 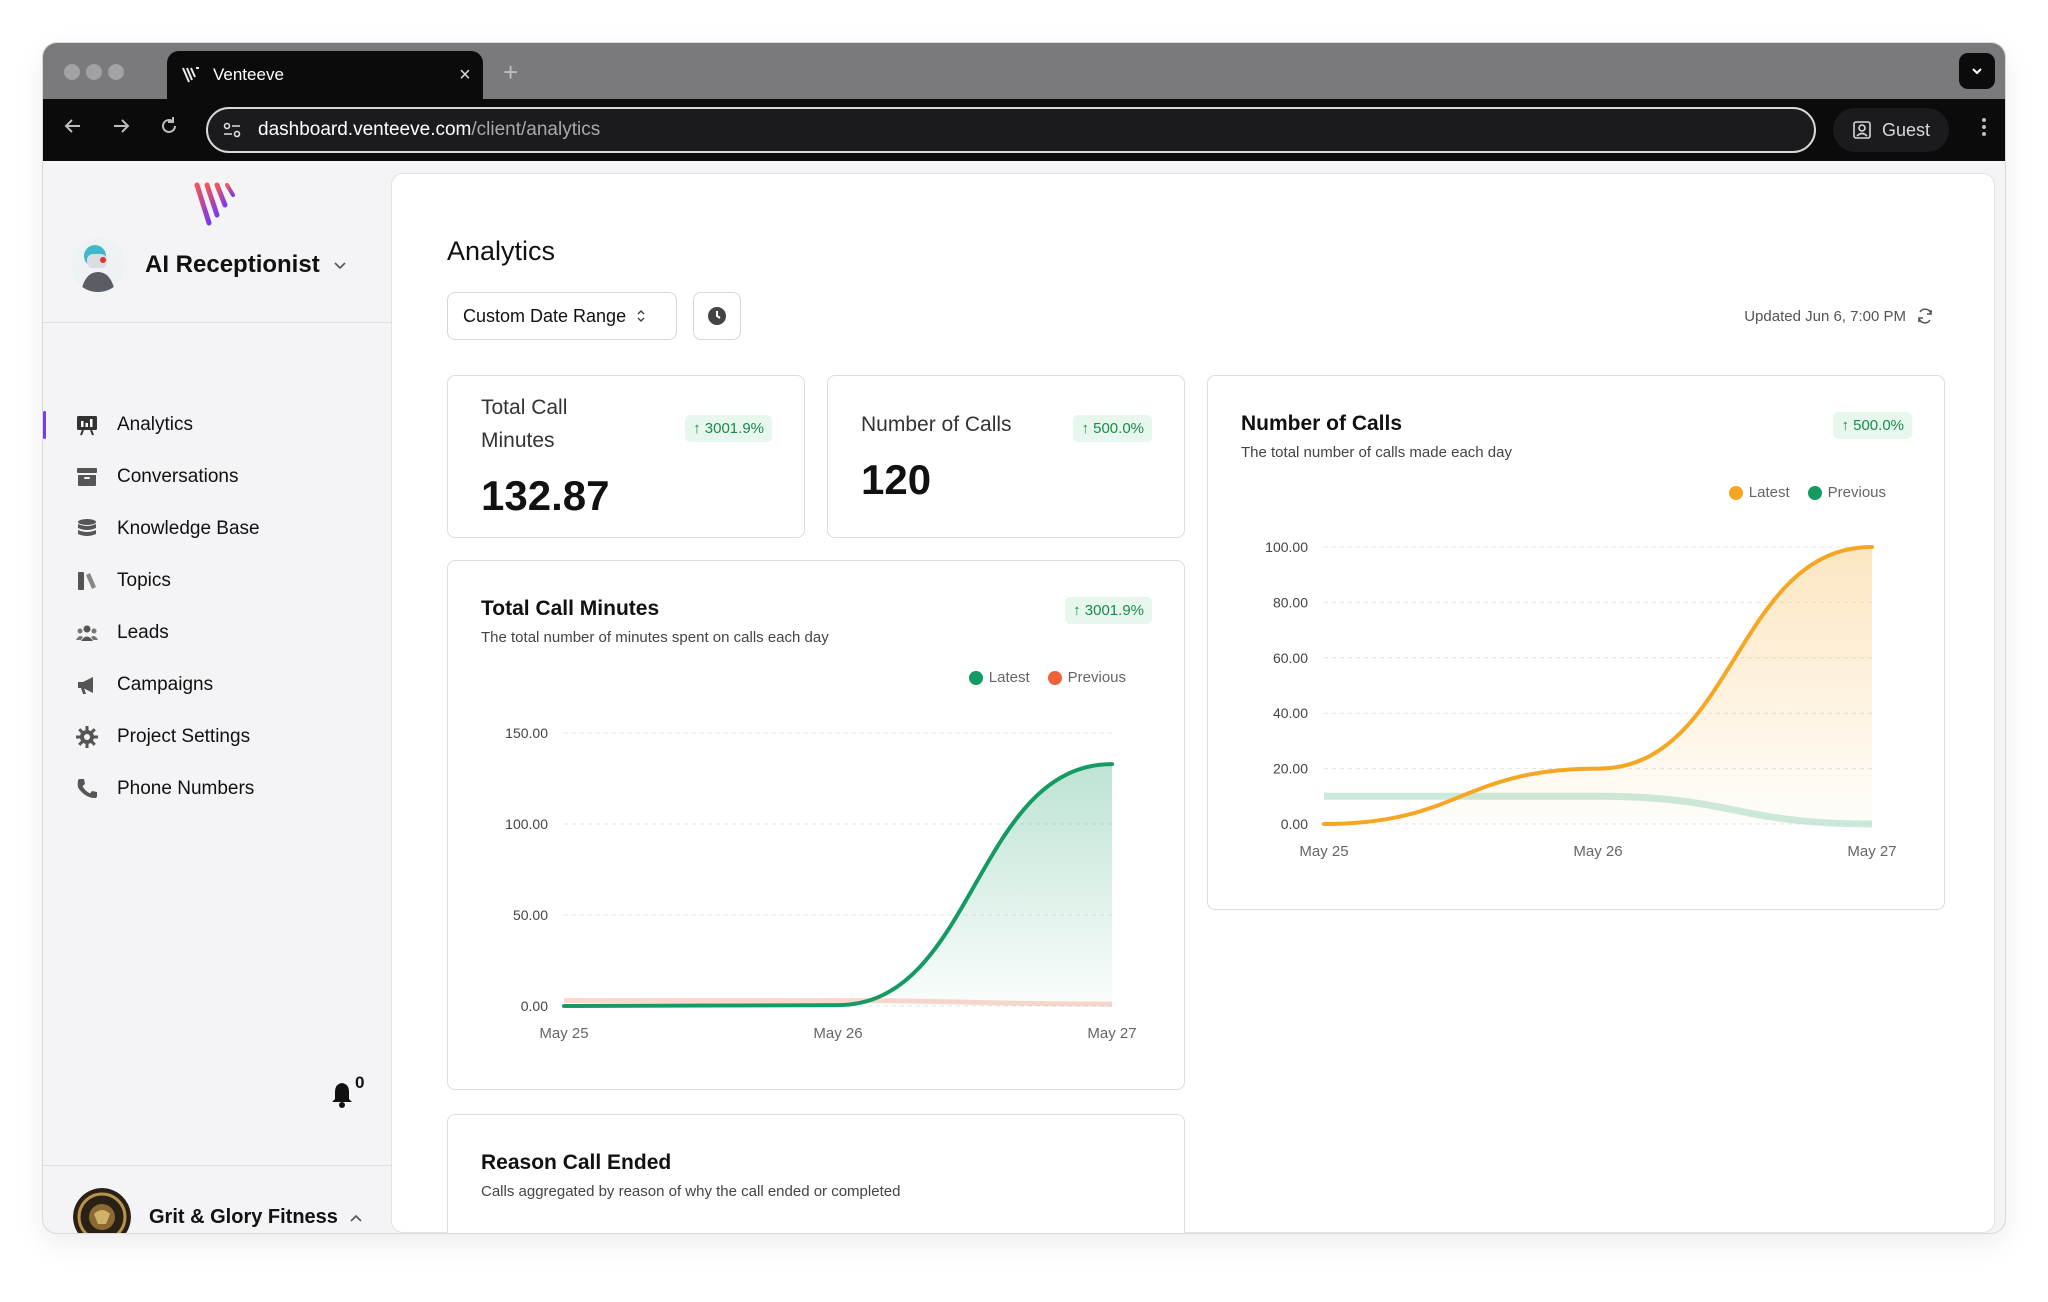 I want to click on sidebar-item-label: Phone Numbers, so click(x=186, y=788).